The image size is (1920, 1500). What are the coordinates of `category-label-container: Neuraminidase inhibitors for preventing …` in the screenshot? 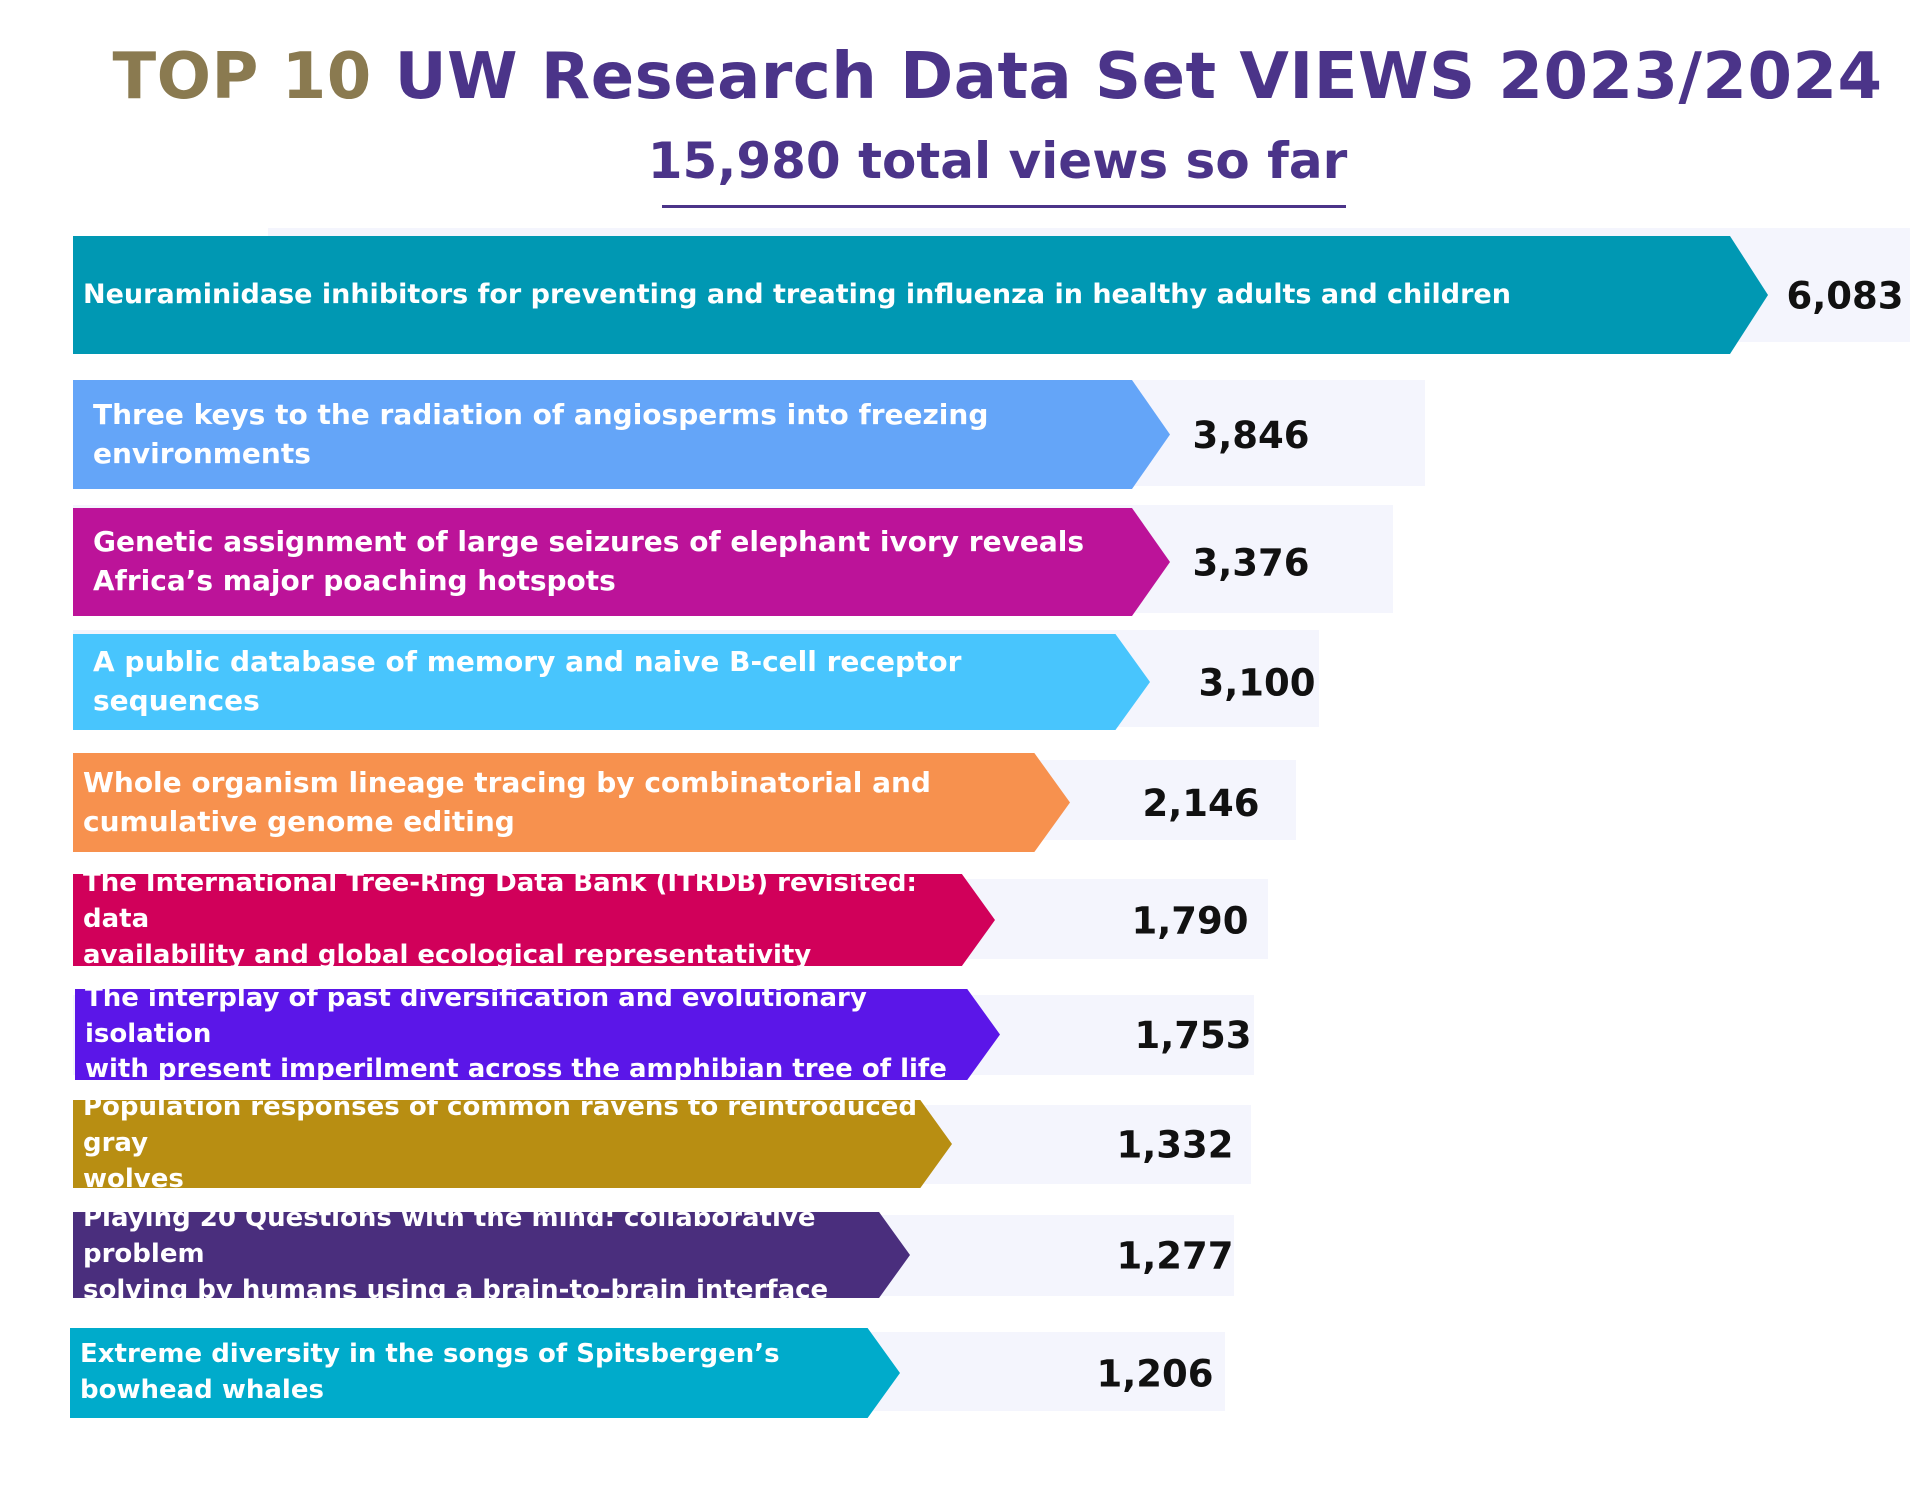 It's located at (797, 295).